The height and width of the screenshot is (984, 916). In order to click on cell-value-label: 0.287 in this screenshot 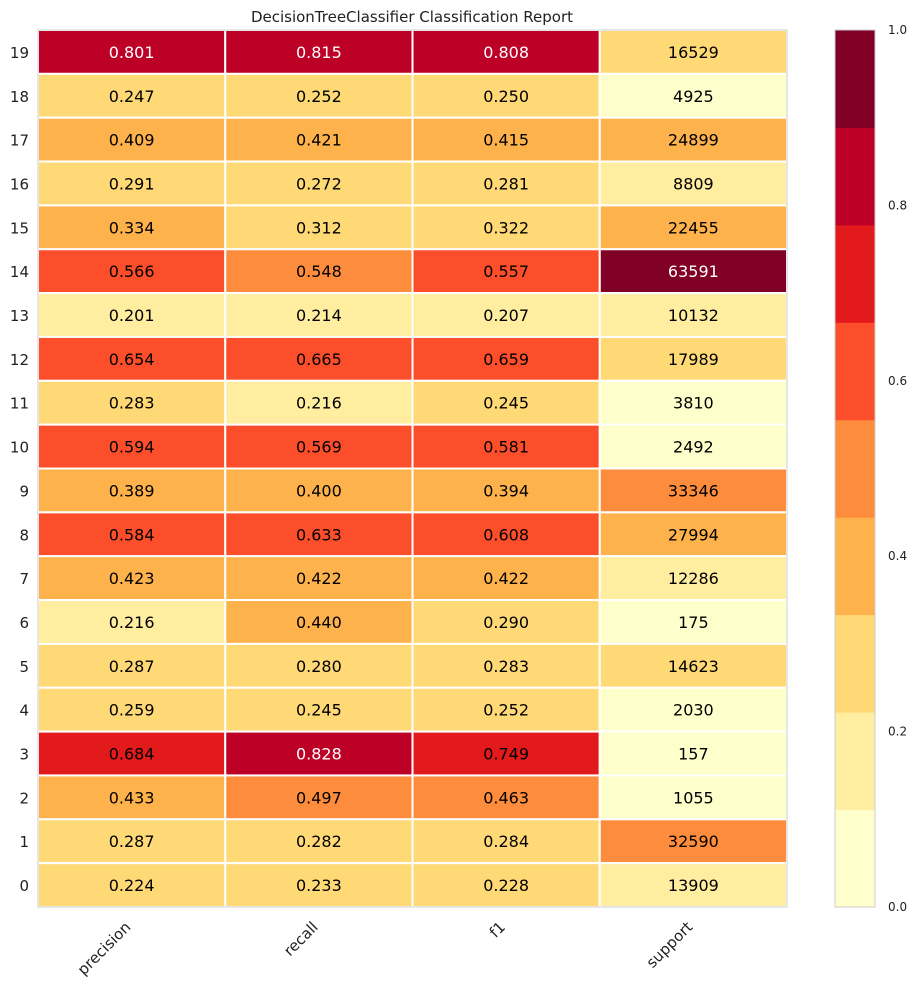, I will do `click(132, 841)`.